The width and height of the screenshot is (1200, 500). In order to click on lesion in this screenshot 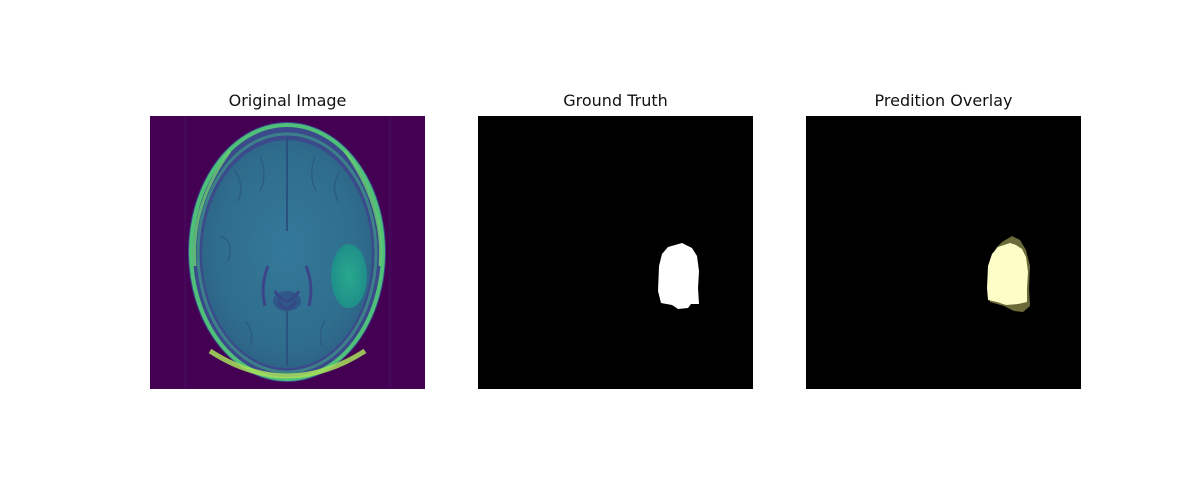, I will do `click(349, 276)`.